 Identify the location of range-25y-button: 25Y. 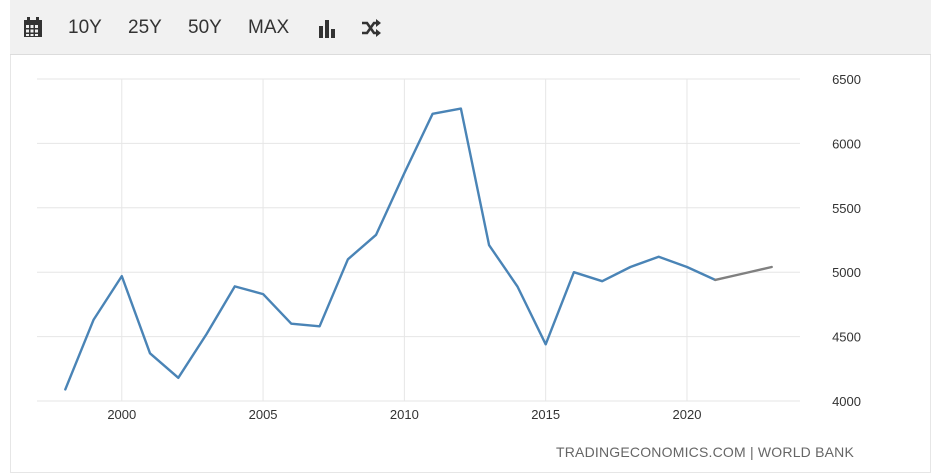
(145, 27).